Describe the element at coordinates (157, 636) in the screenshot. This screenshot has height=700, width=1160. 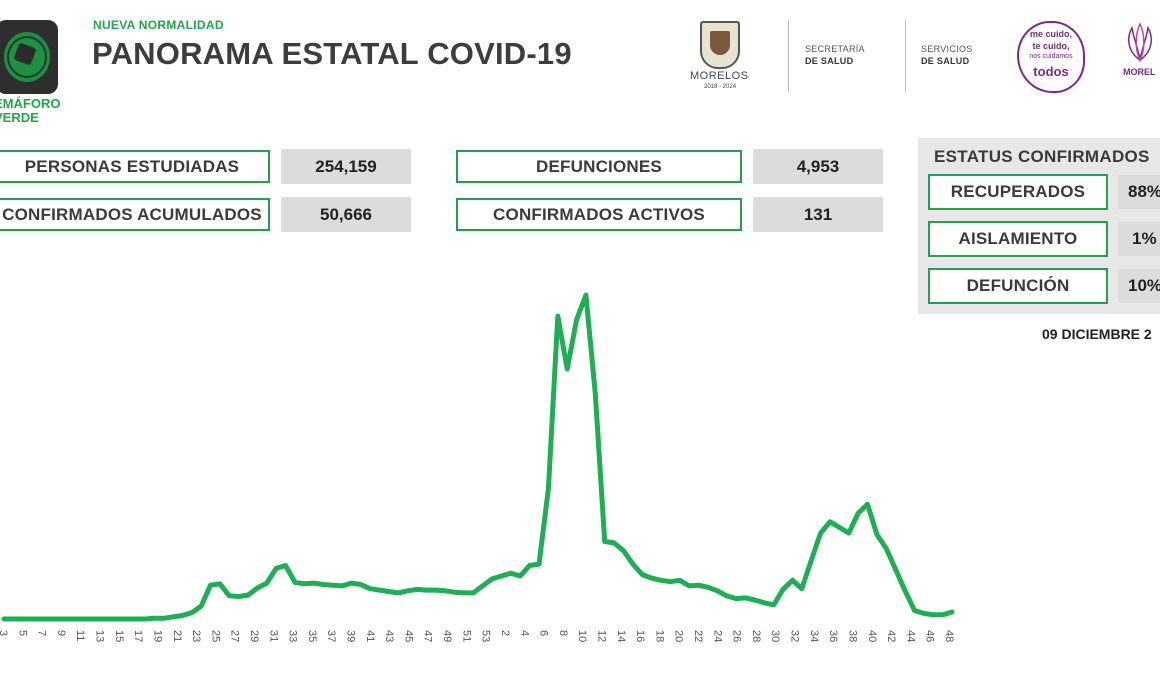
I see `x-tick-label: 19` at that location.